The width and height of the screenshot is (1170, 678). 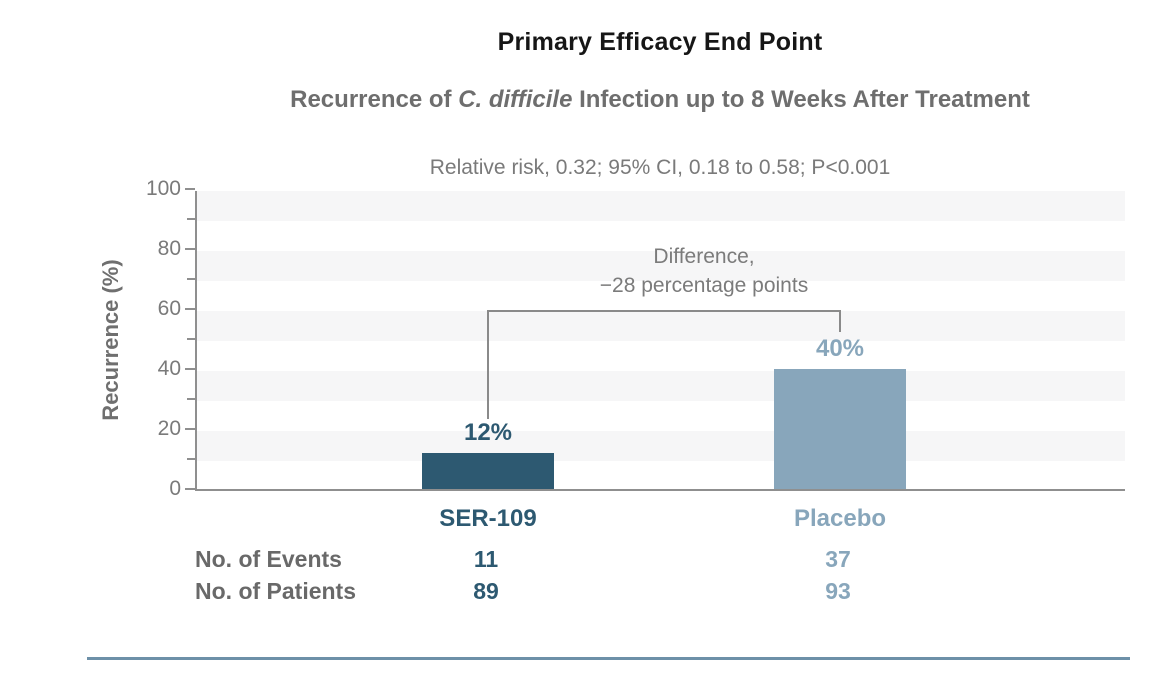 I want to click on y-axis-tick-label: 100, so click(x=163, y=188).